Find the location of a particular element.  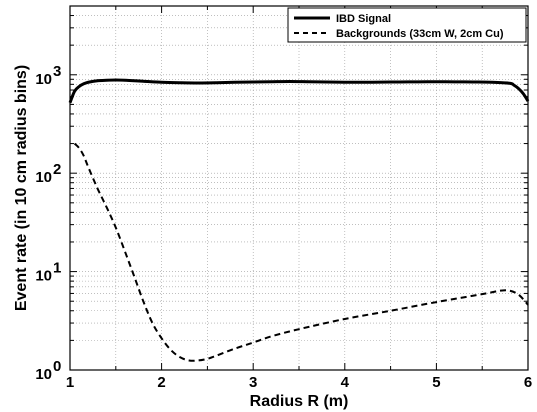

x-tick-label: 2 is located at coordinates (161, 382).